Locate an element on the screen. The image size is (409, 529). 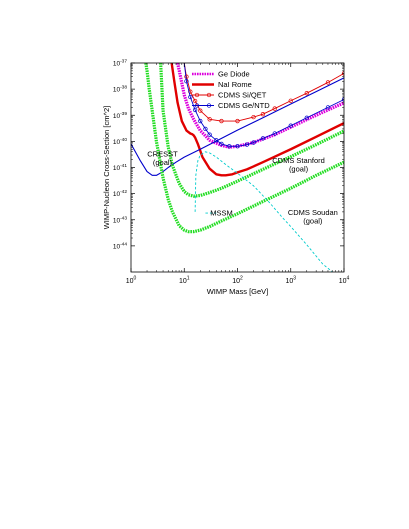
y-tick-label: 10-42 is located at coordinates (120, 193).